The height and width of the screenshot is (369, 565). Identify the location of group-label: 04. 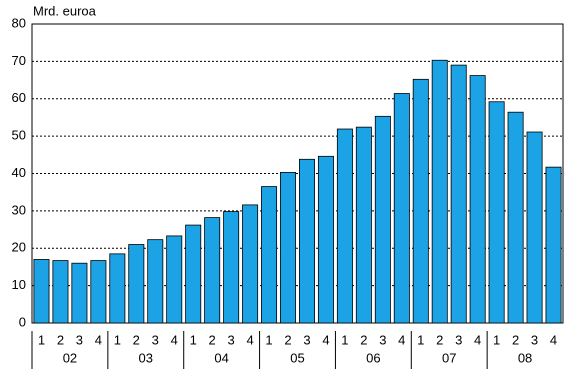
(221, 357).